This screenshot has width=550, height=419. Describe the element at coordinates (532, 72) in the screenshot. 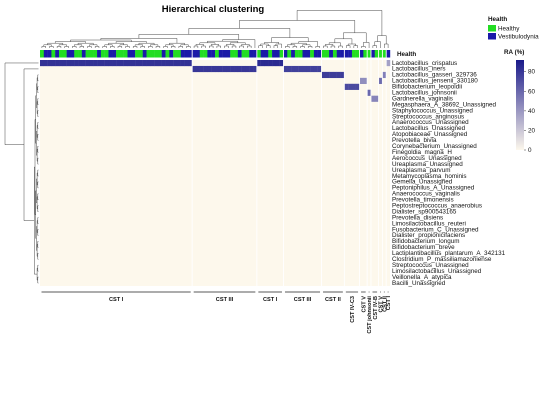

I see `colorbar-tick-label: 80` at that location.